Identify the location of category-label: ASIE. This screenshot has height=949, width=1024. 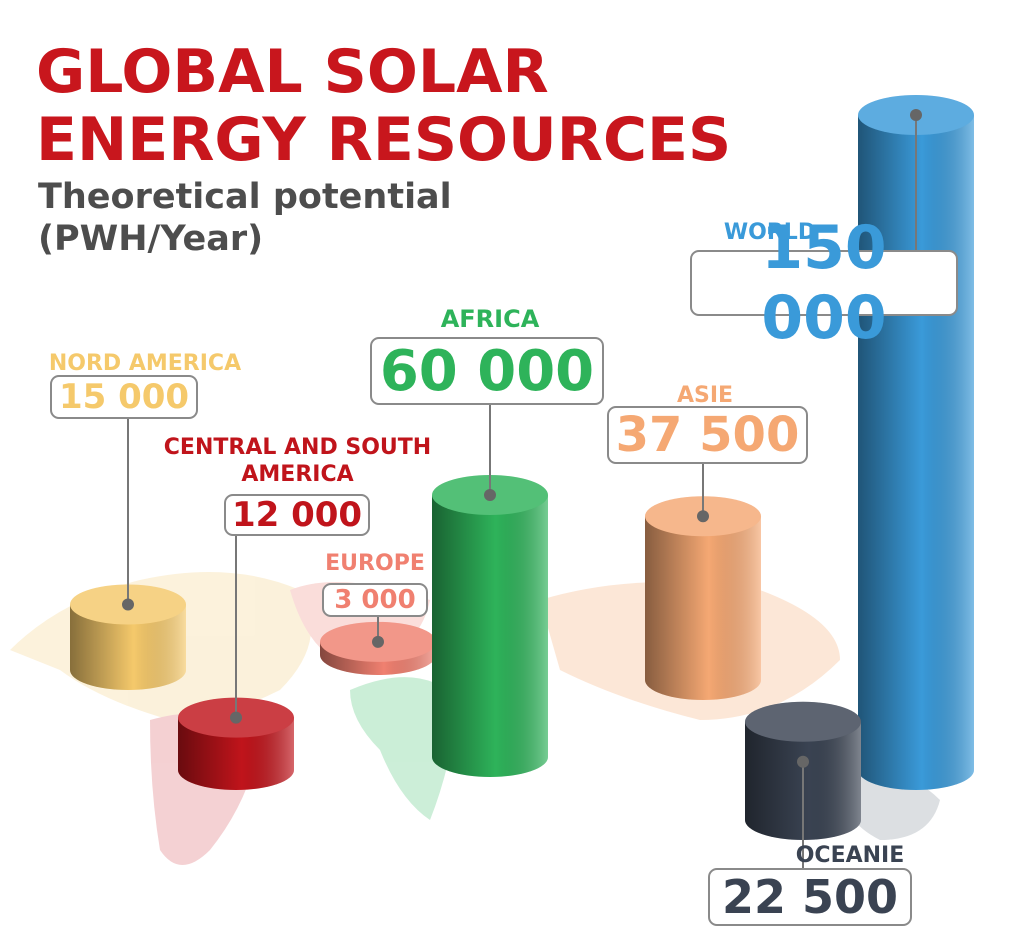
(705, 395).